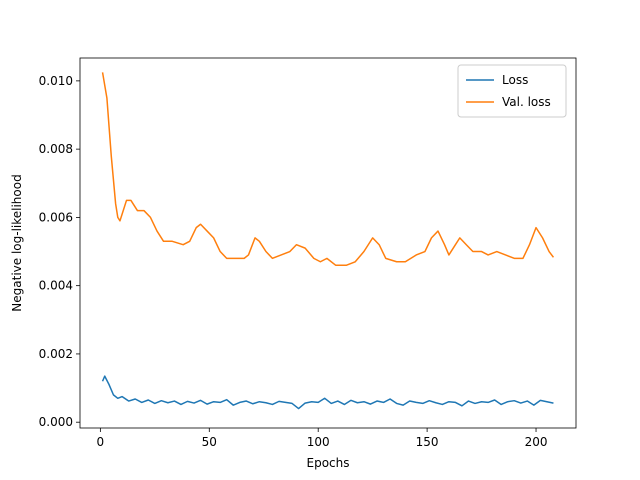 Image resolution: width=640 pixels, height=480 pixels. Describe the element at coordinates (318, 442) in the screenshot. I see `x-tick-label: 100` at that location.